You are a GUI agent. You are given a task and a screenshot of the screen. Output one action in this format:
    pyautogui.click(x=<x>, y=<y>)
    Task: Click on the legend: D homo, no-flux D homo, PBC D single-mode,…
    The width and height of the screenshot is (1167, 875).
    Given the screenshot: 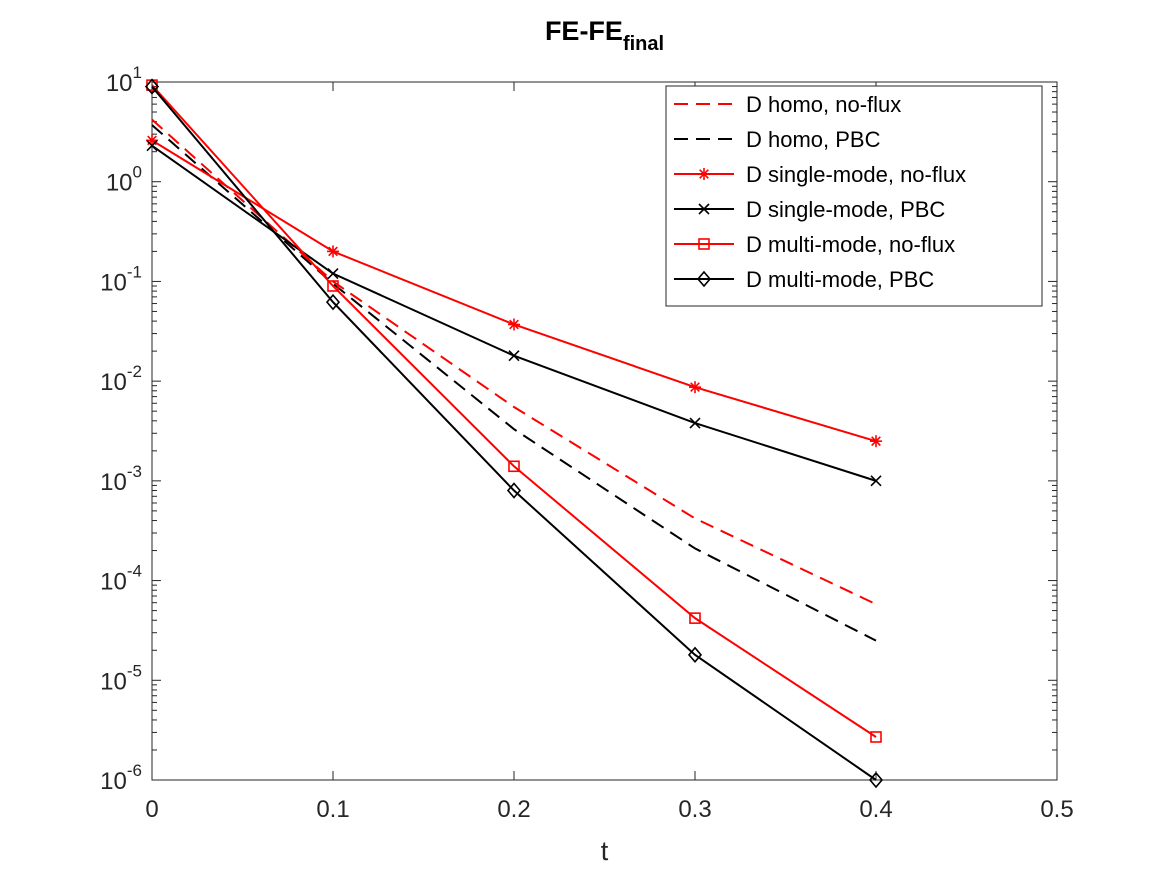 What is the action you would take?
    pyautogui.click(x=854, y=196)
    